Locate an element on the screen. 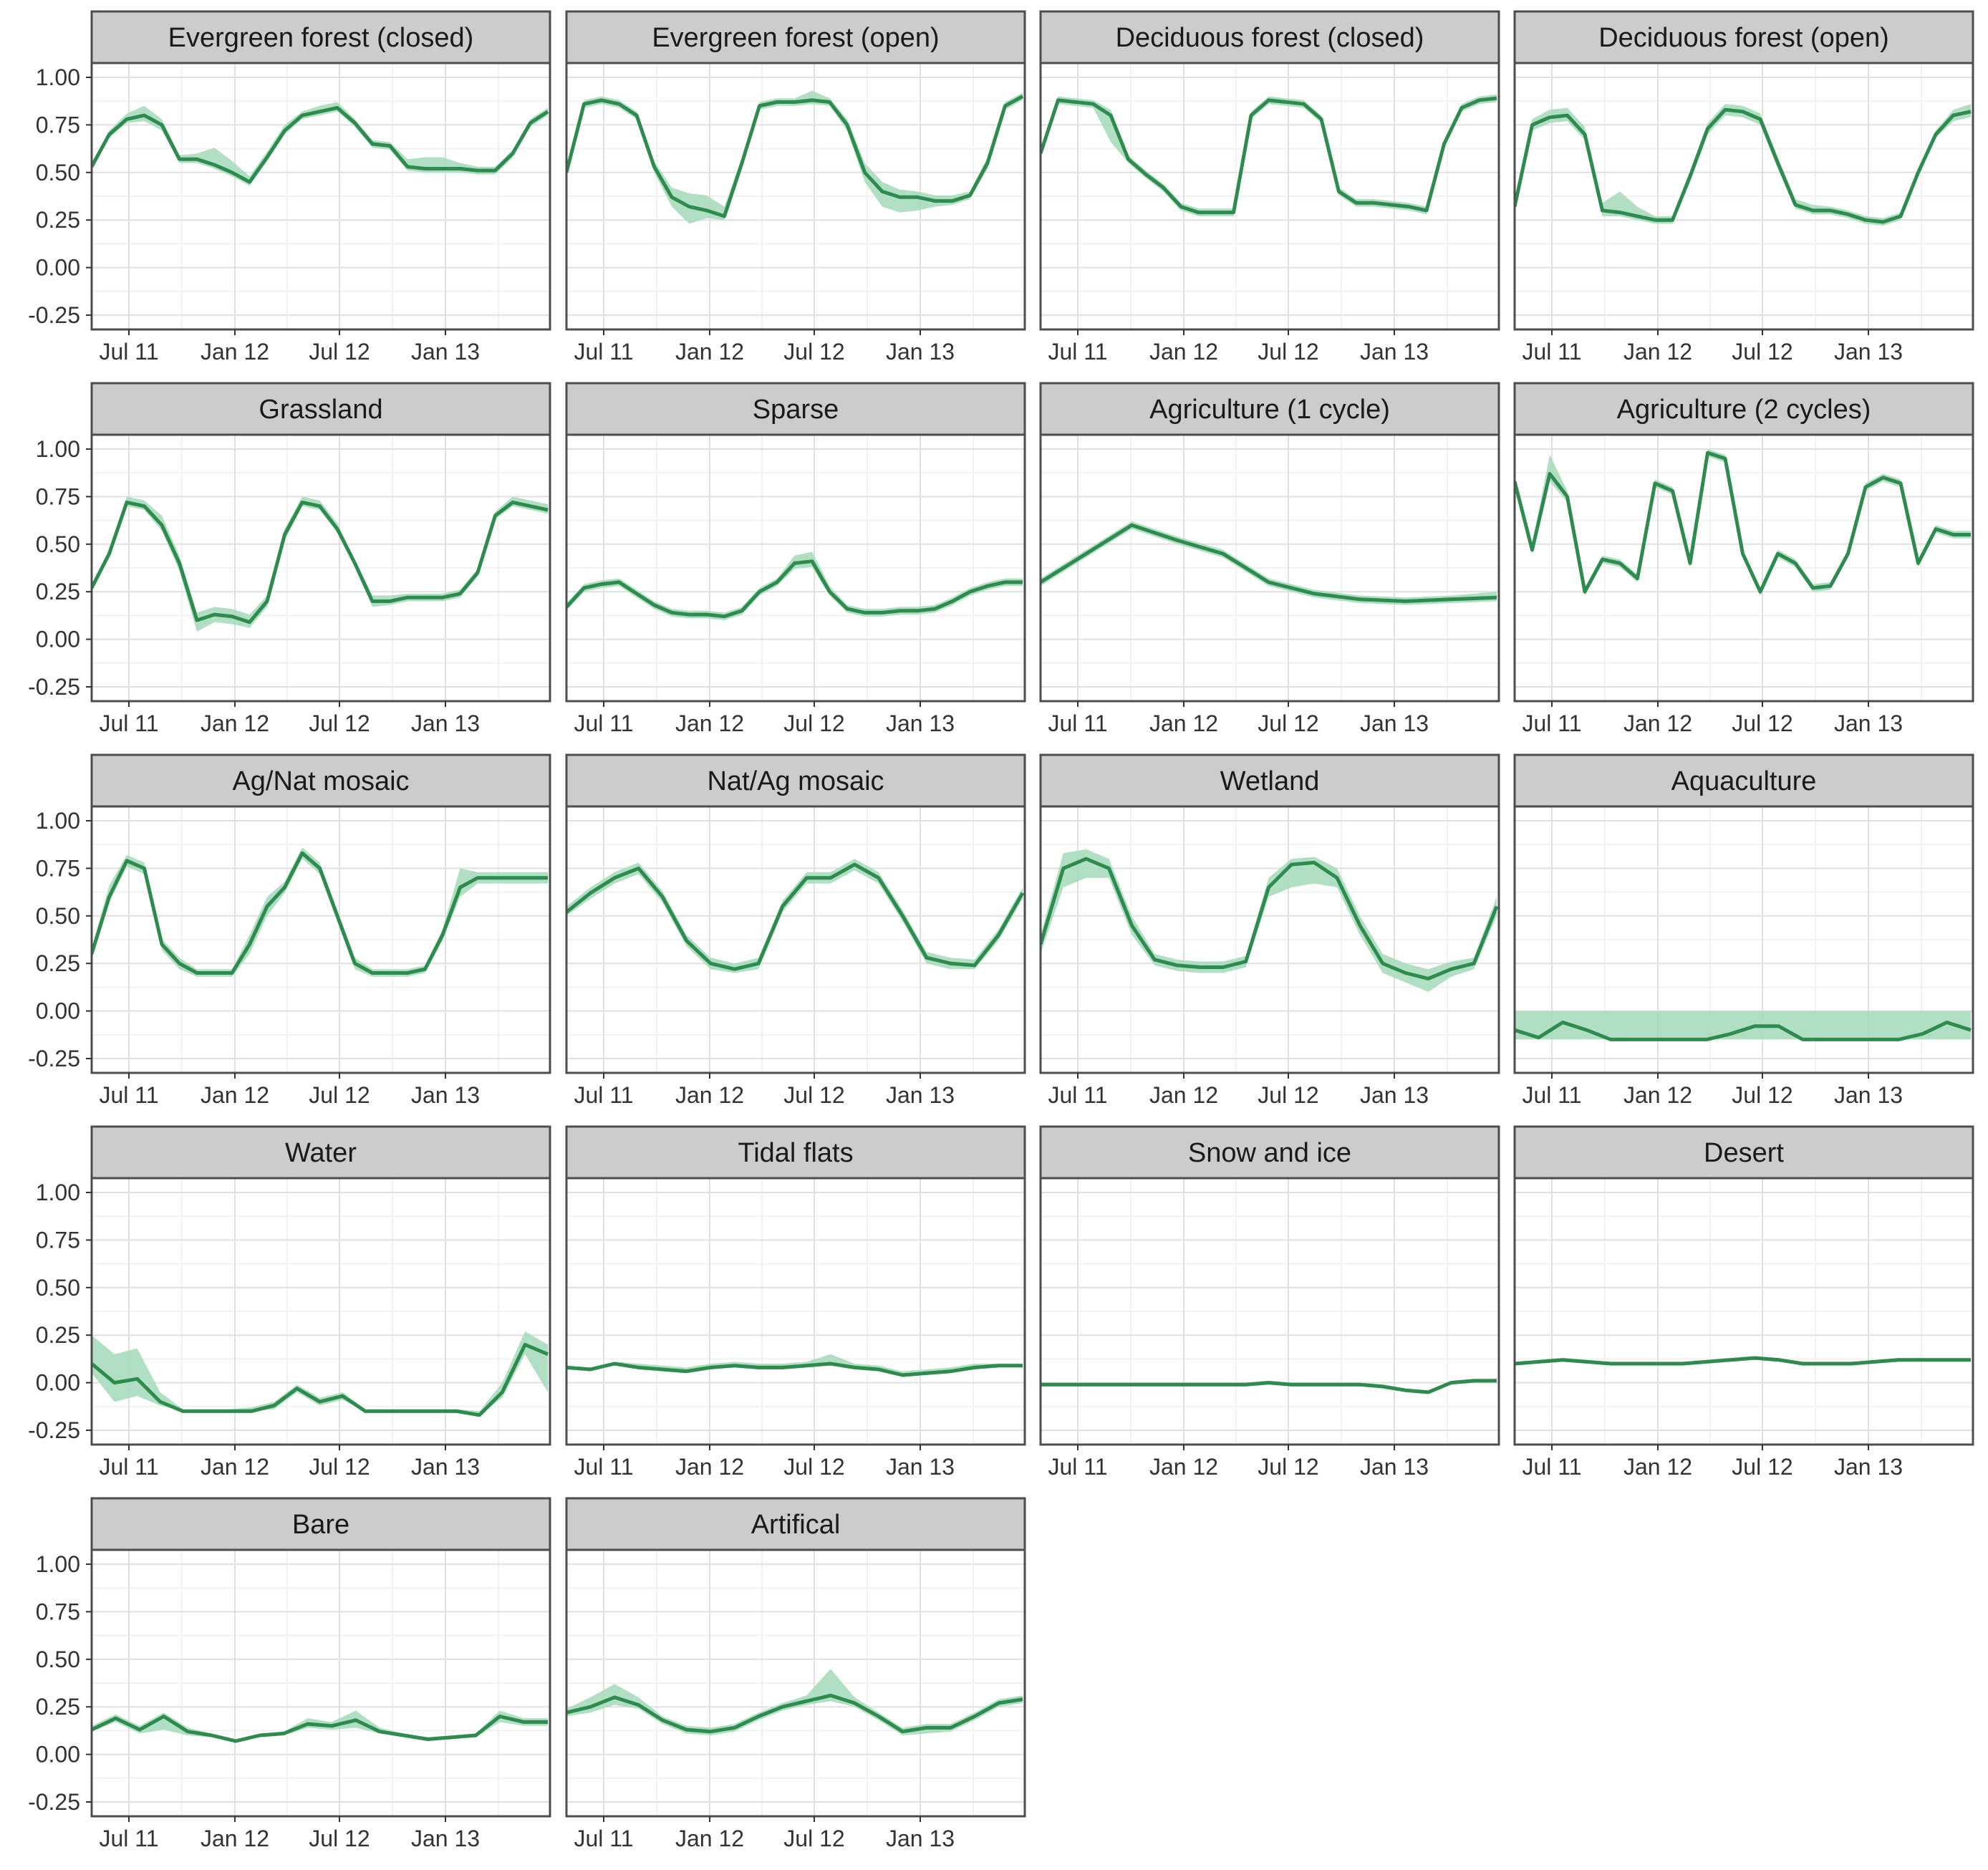 The width and height of the screenshot is (1988, 1870). facet-title: Aquaculture is located at coordinates (1744, 781).